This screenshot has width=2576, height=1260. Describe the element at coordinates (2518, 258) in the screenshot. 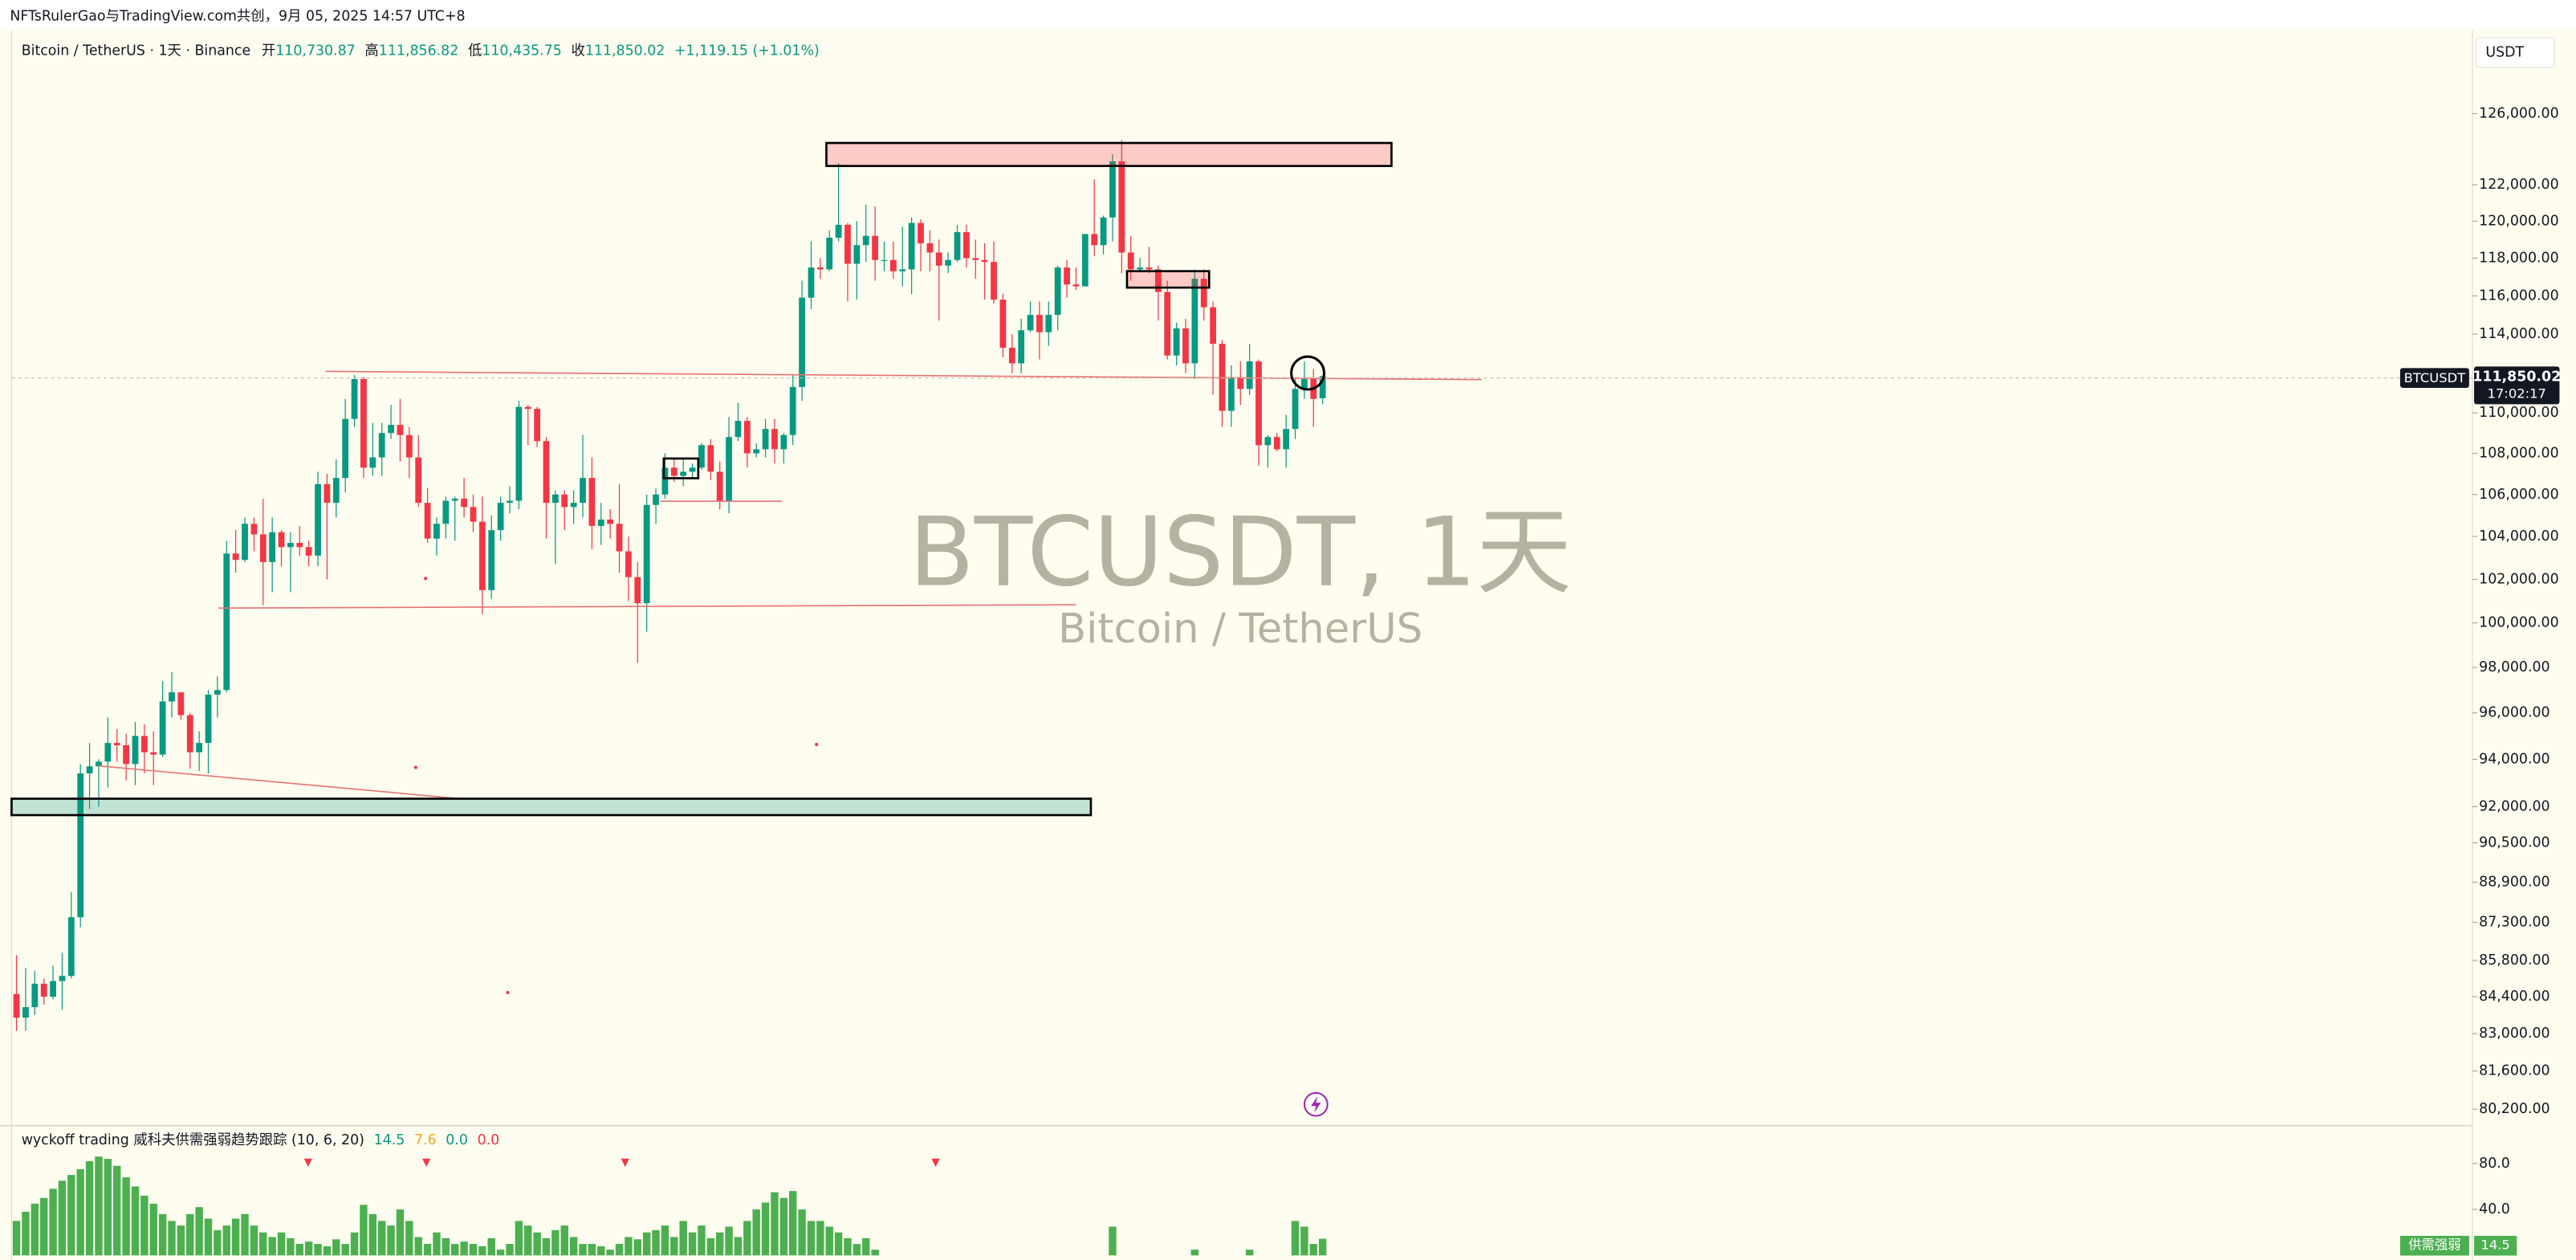

I see `y-tick-label: 118,000.00` at that location.